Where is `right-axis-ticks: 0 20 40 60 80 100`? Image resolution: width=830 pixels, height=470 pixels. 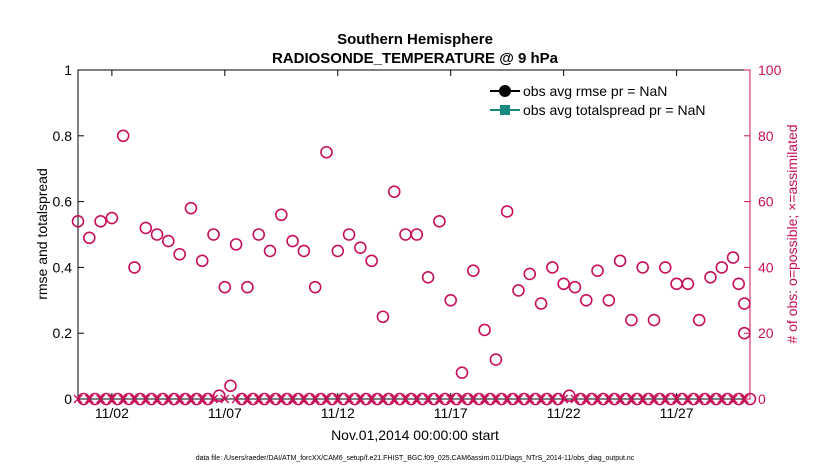
right-axis-ticks: 0 20 40 60 80 100 is located at coordinates (763, 234).